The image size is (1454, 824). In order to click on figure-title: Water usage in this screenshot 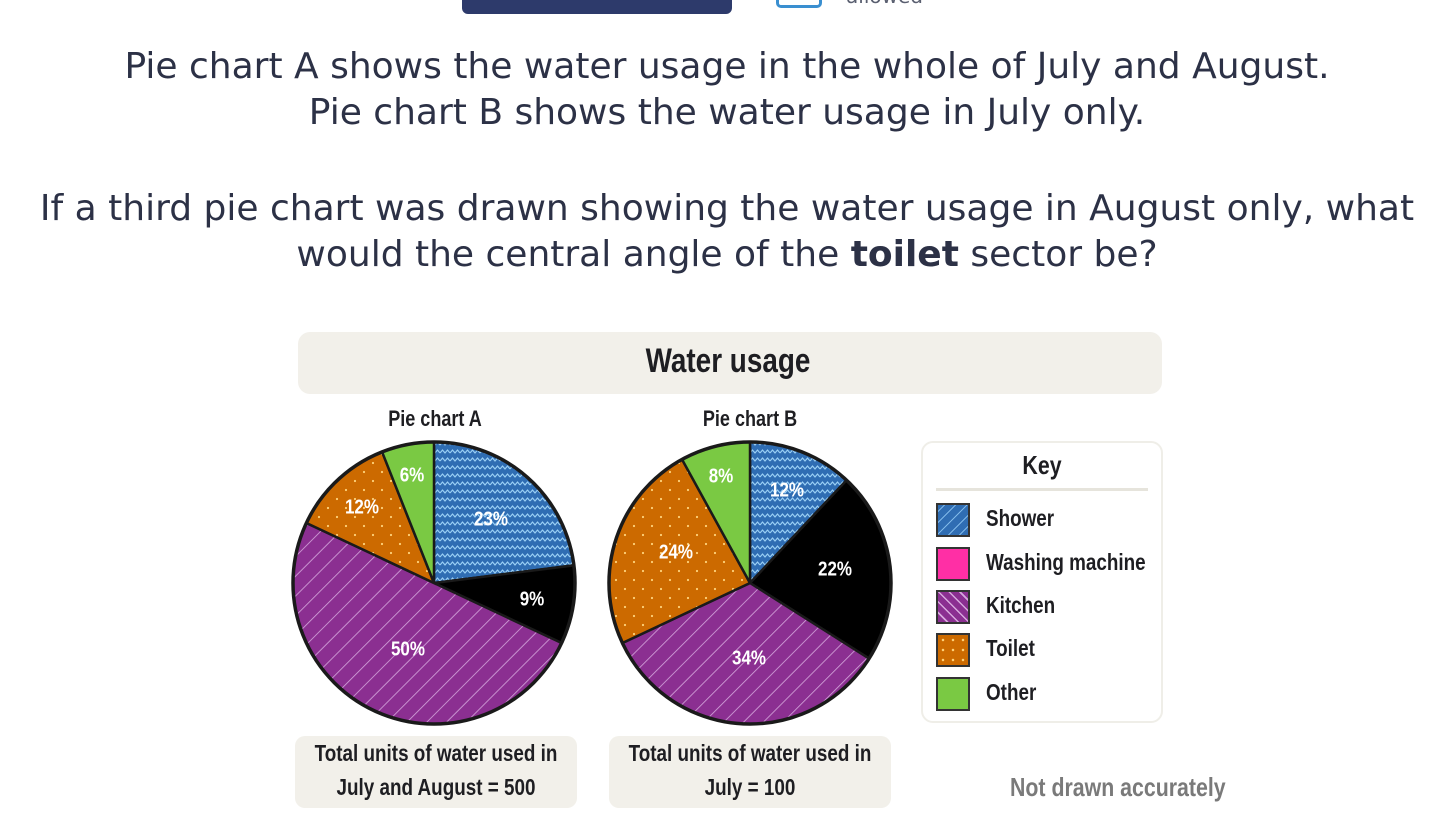, I will do `click(728, 361)`.